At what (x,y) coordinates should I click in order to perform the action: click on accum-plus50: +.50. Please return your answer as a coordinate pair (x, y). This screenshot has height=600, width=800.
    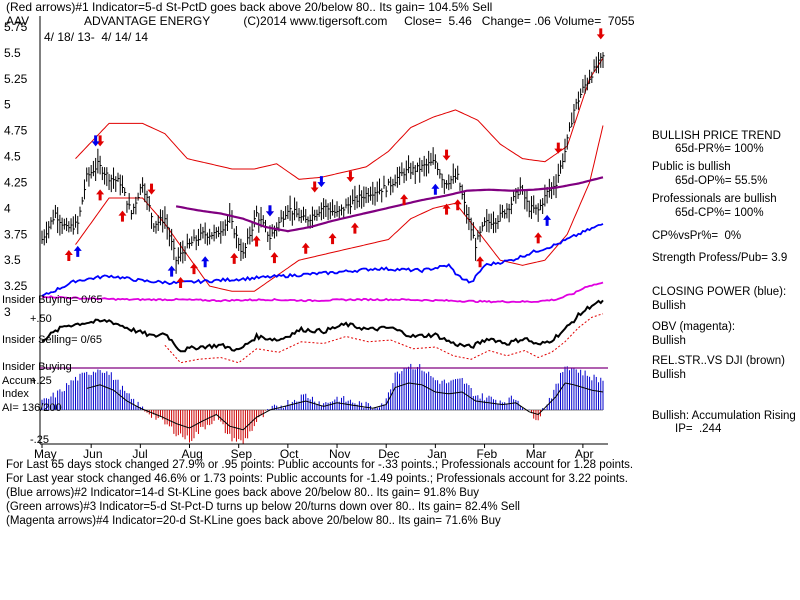
    Looking at the image, I should click on (41, 319).